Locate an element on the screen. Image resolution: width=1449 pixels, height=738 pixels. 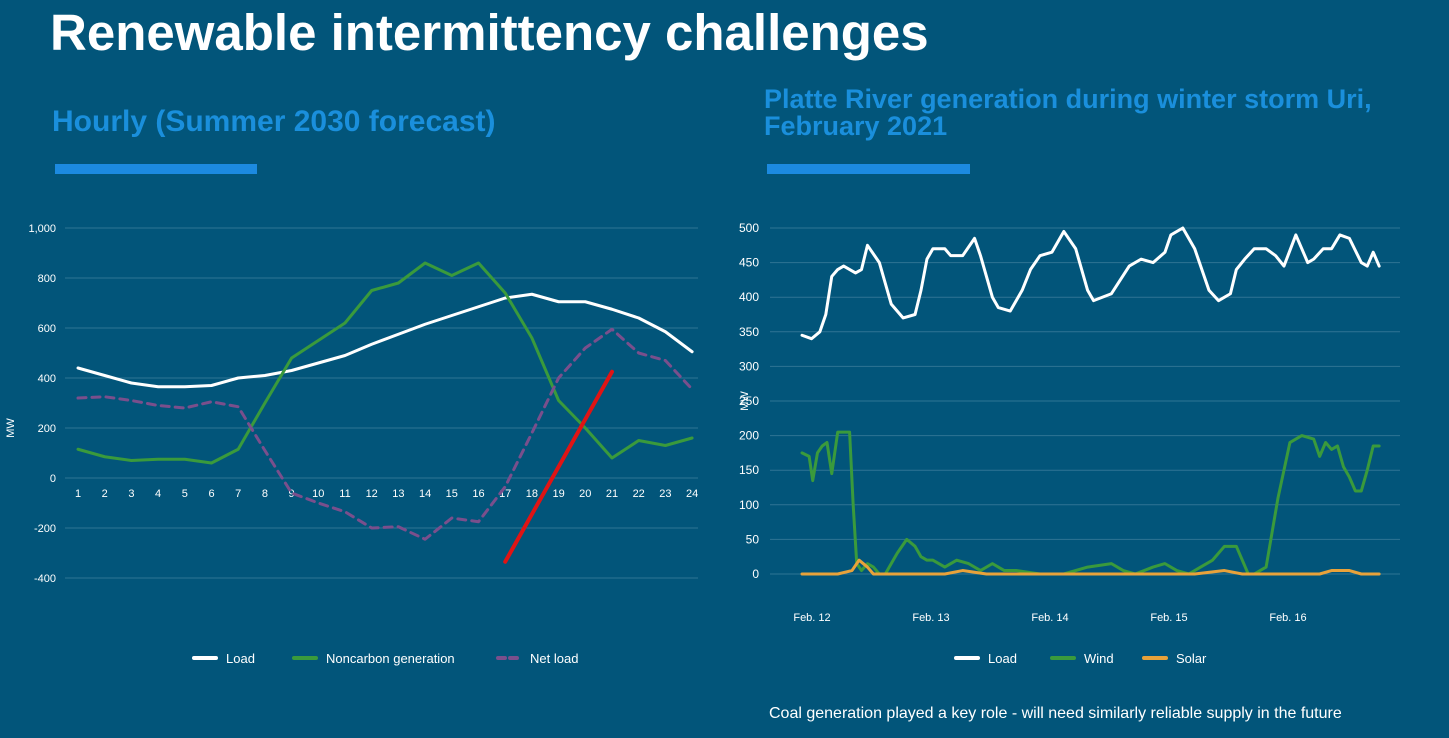
x-tick-label: 18 is located at coordinates (532, 494).